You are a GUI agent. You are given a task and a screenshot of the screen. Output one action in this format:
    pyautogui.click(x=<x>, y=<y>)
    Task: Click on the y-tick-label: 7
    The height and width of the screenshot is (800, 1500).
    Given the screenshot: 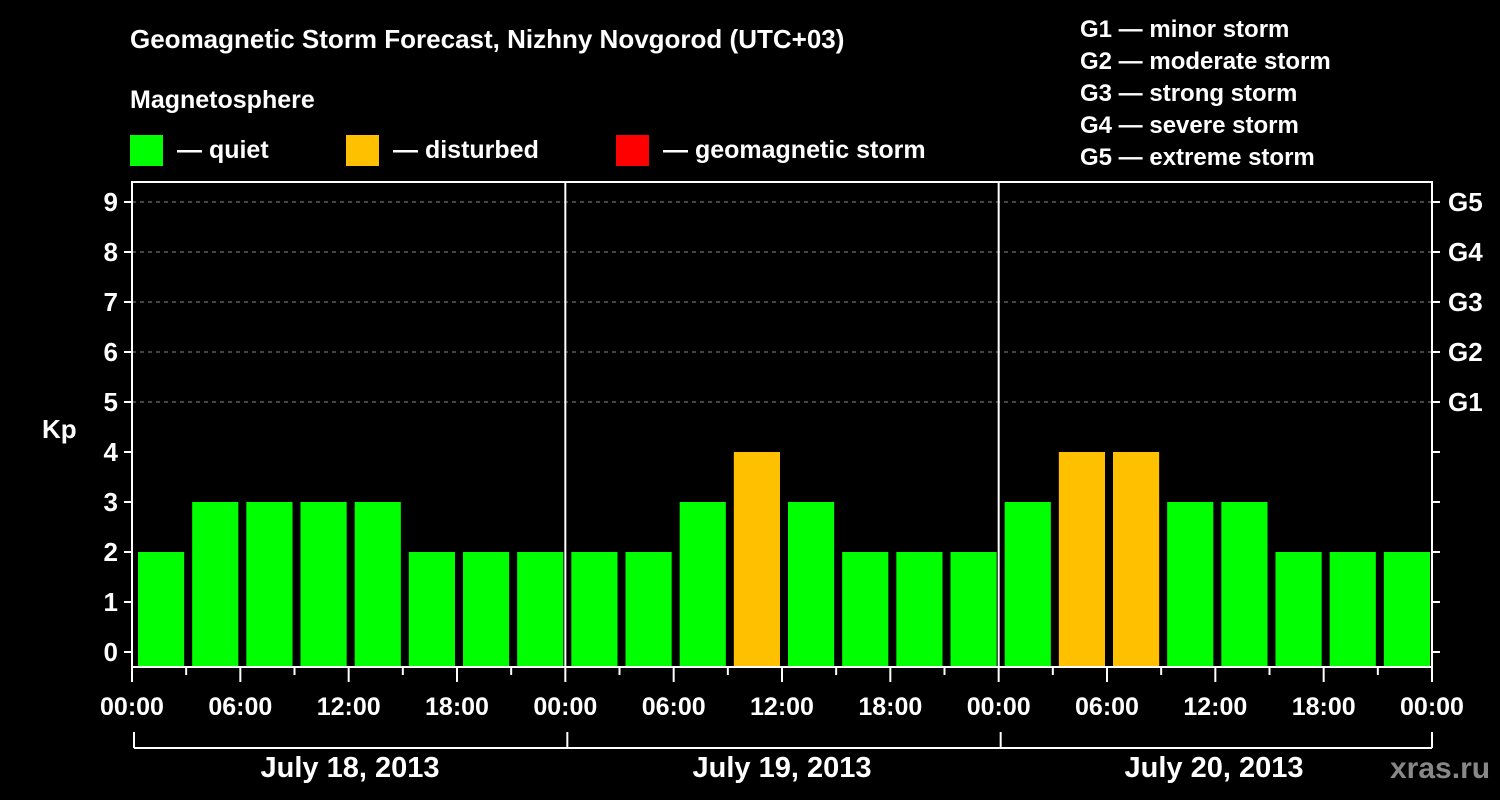 What is the action you would take?
    pyautogui.click(x=111, y=302)
    